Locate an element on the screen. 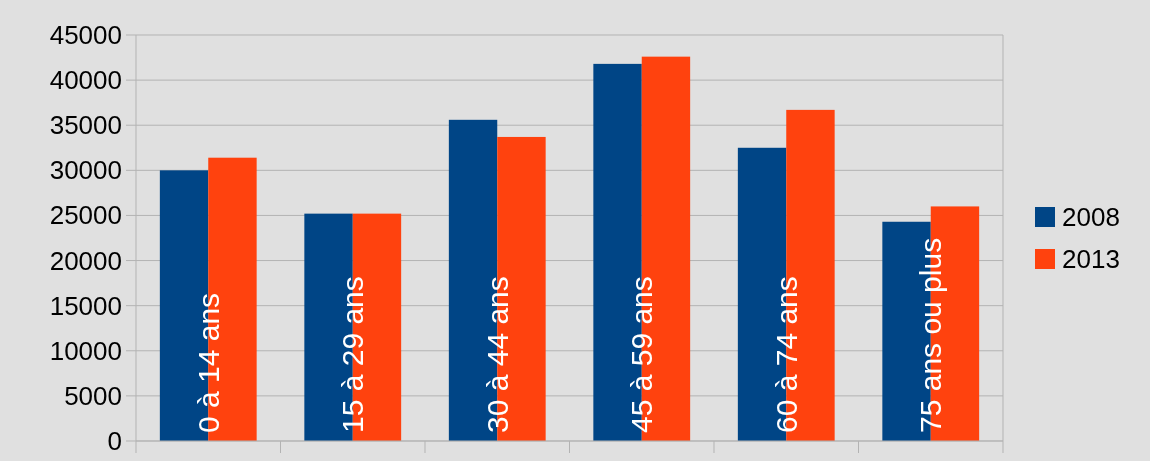 The image size is (1150, 461). y-tick-label: 45000 is located at coordinates (85, 35).